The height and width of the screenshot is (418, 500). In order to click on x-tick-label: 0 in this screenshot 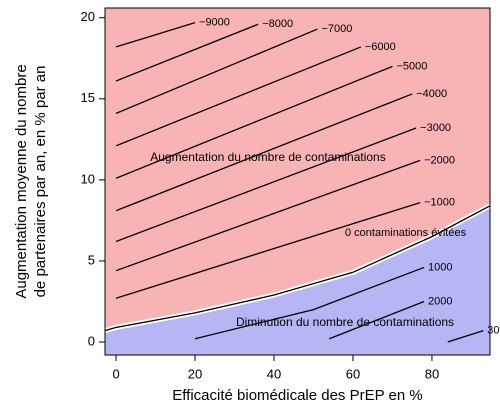, I will do `click(115, 373)`.